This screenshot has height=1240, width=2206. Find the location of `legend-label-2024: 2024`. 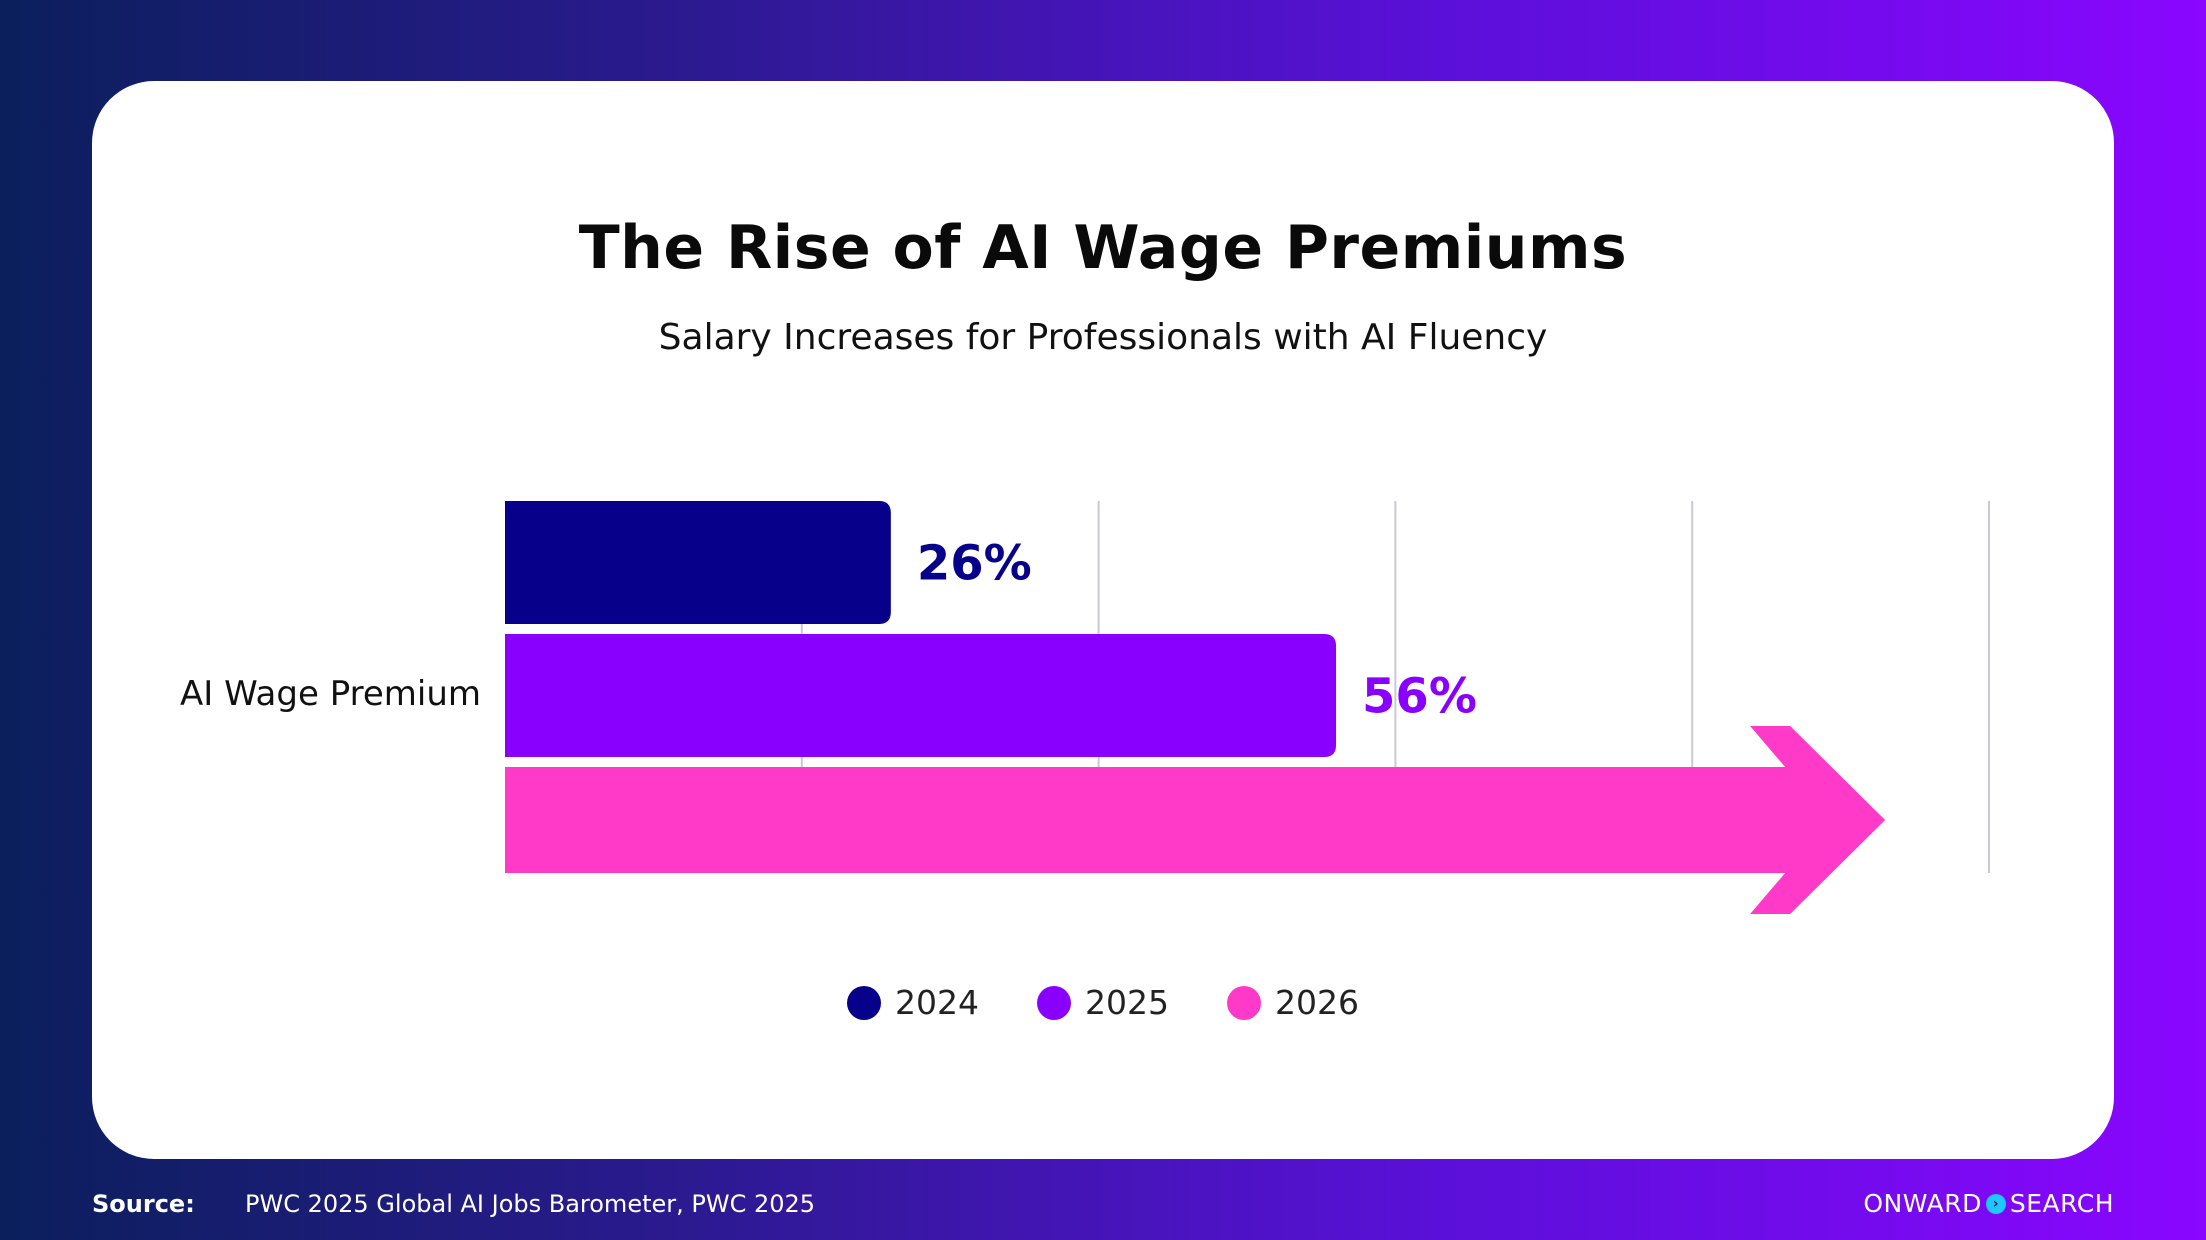

legend-label-2024: 2024 is located at coordinates (937, 1002).